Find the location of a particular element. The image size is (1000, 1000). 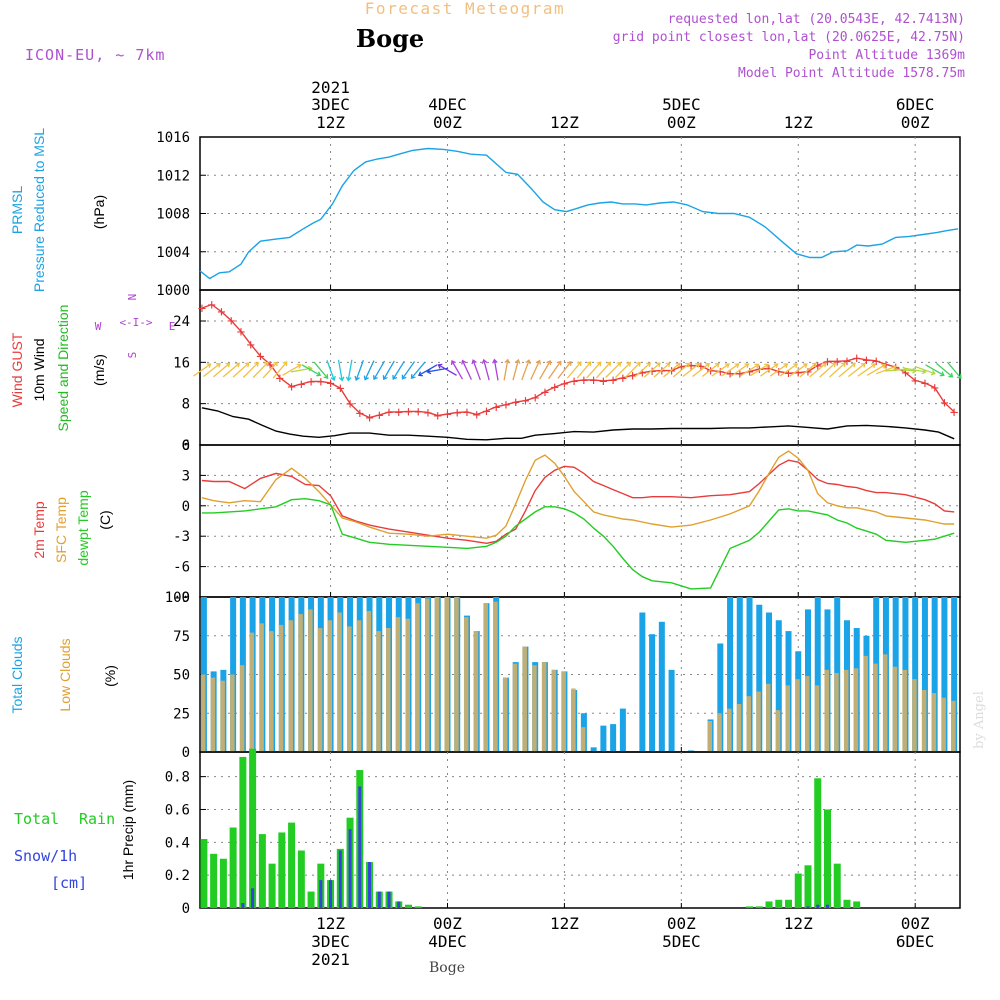

temp-unit: (C) is located at coordinates (105, 519).